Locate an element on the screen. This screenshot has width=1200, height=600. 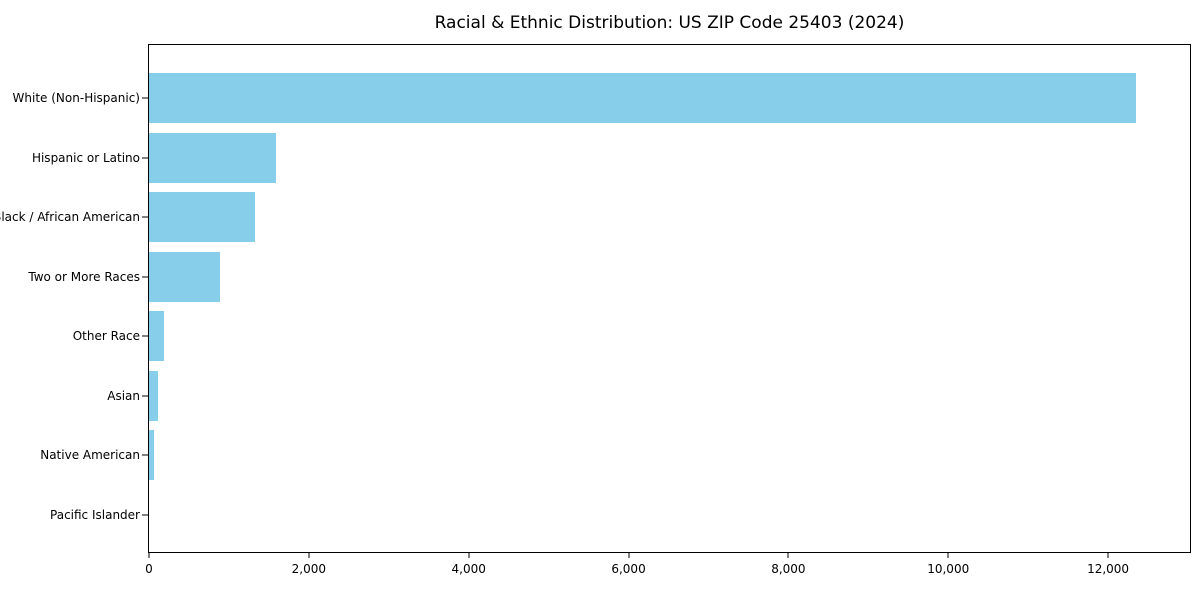
y-tick-label: Two or More Races is located at coordinates (84, 276).